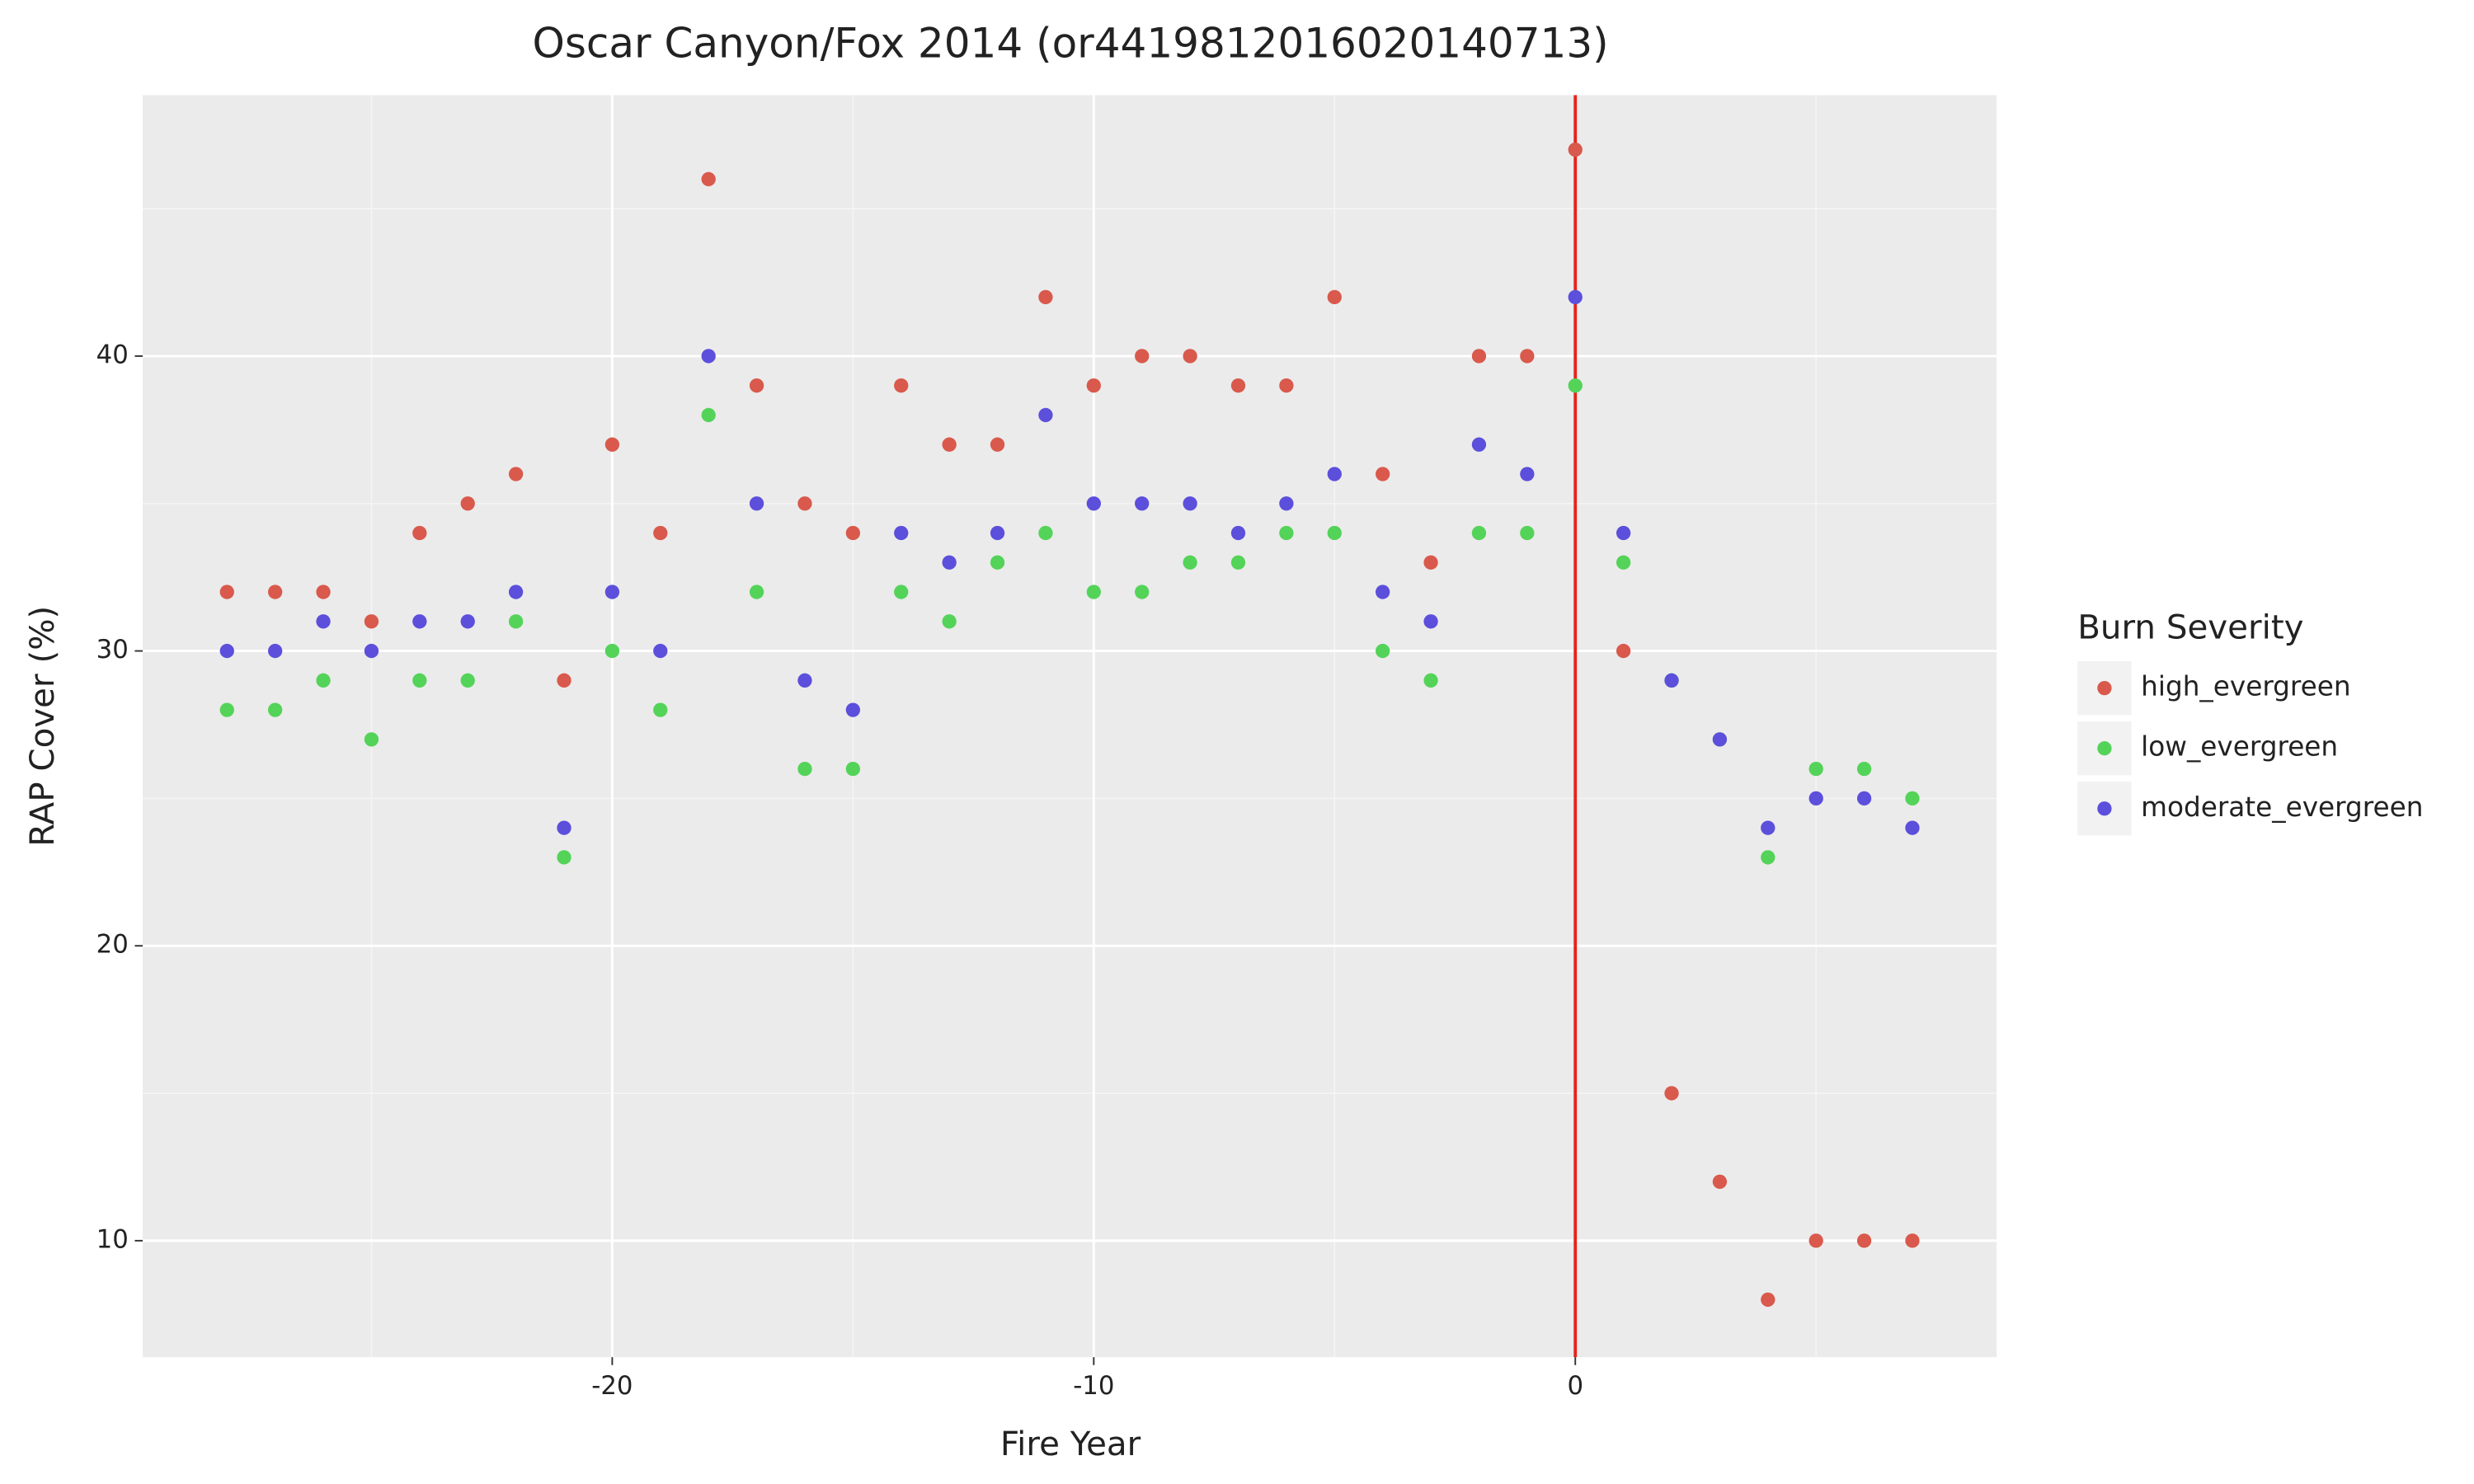 The width and height of the screenshot is (2474, 1484). I want to click on legend-label: high_evergreen, so click(2245, 686).